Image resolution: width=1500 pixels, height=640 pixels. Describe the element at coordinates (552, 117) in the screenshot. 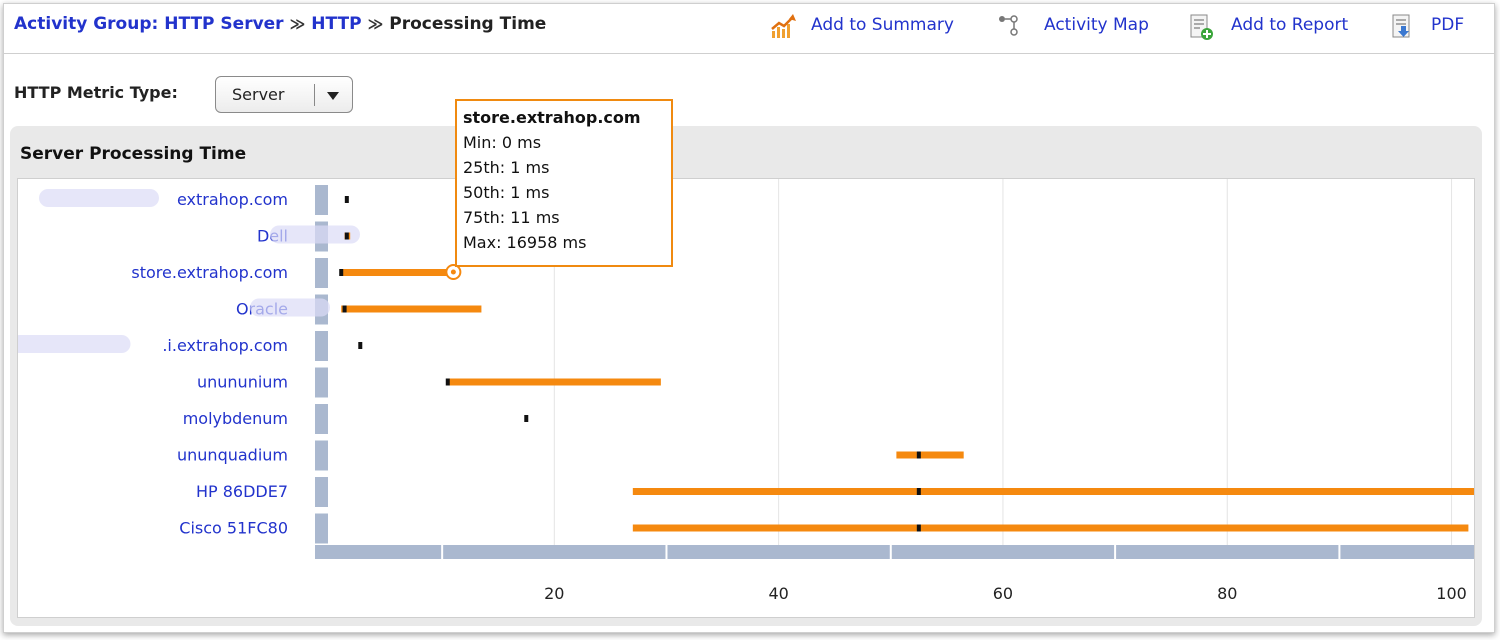

I see `tooltip-title: store.extrahop.com` at that location.